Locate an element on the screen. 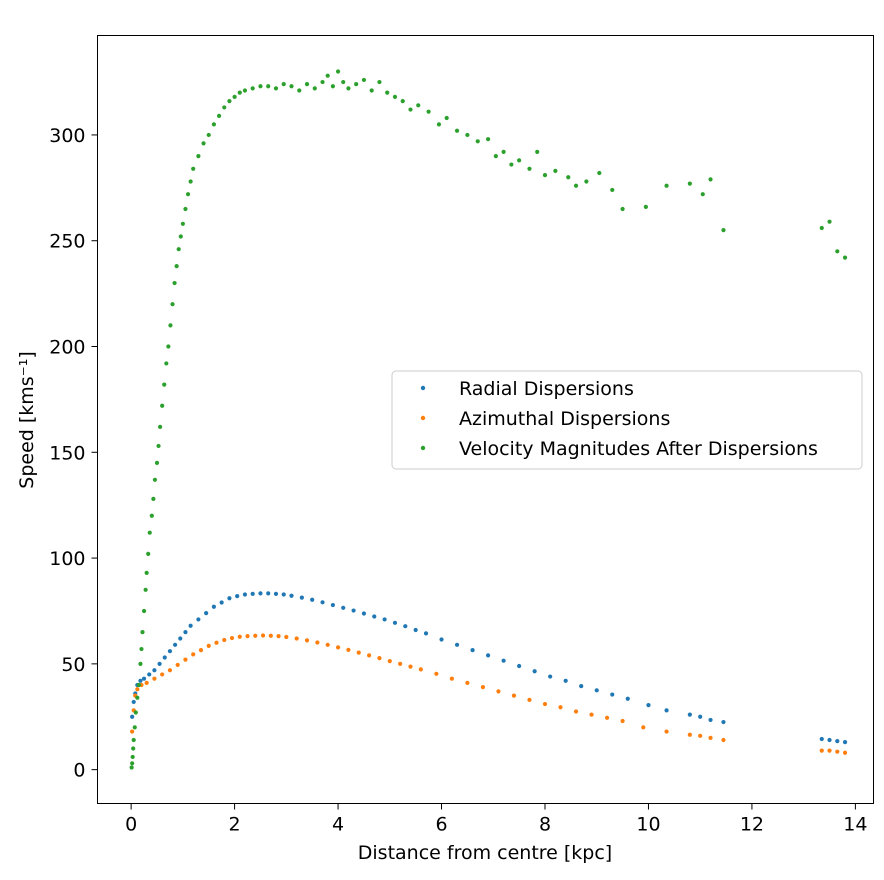 The width and height of the screenshot is (884, 880). x-tick-label: 10 is located at coordinates (648, 825).